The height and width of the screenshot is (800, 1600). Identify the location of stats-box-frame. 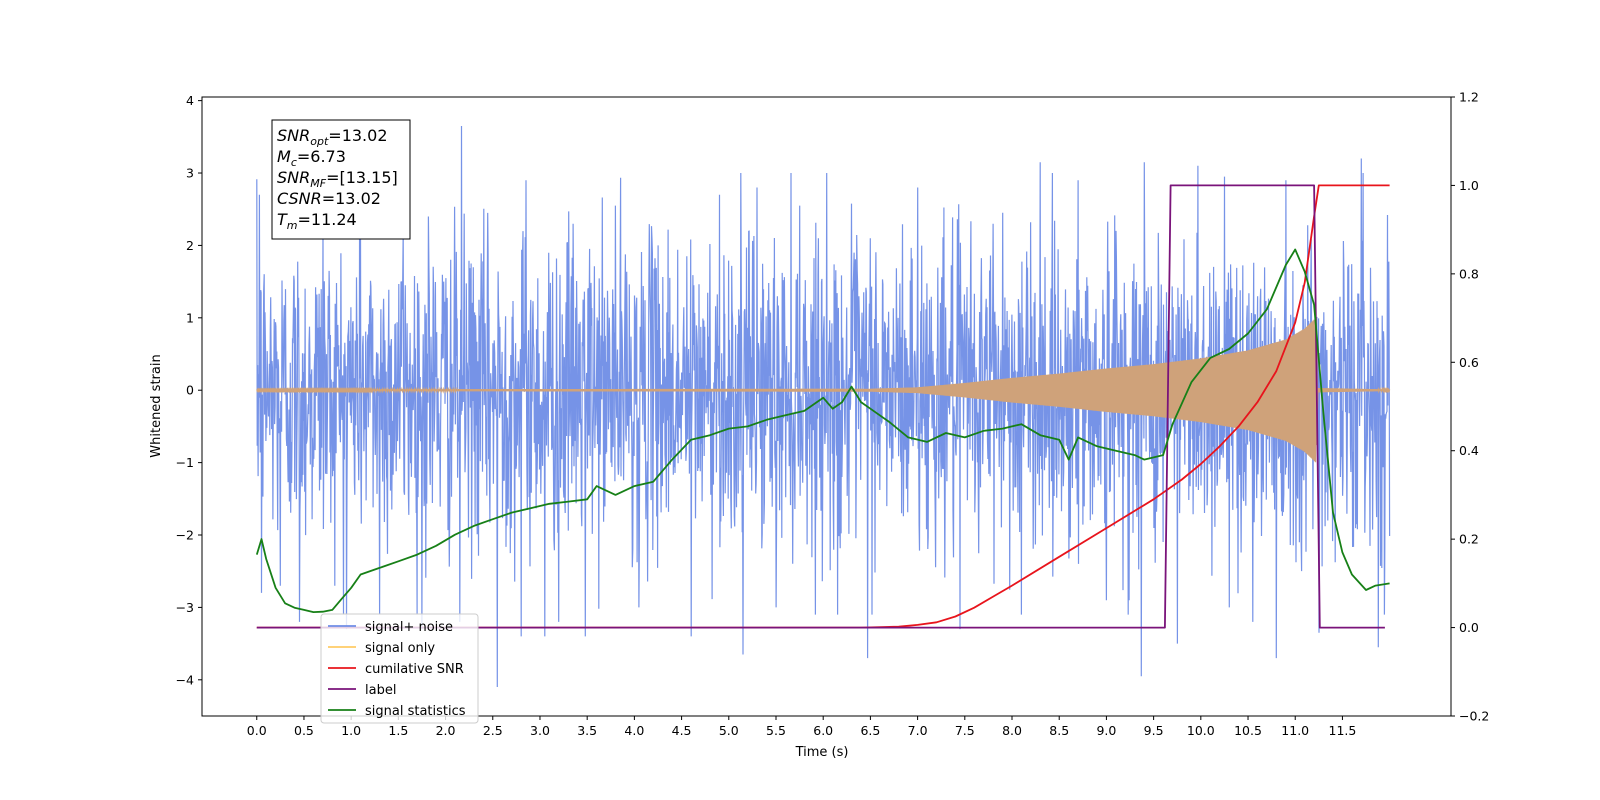
(341, 179).